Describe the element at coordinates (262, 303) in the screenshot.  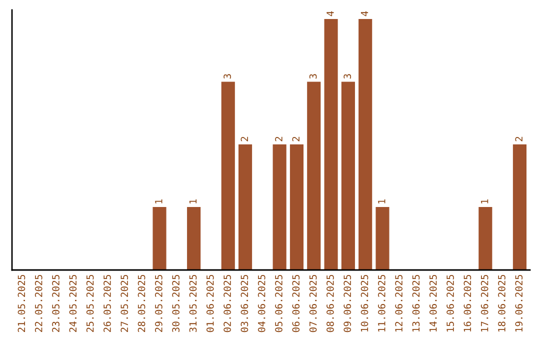
I see `x-tick-label: 04.06.2025` at that location.